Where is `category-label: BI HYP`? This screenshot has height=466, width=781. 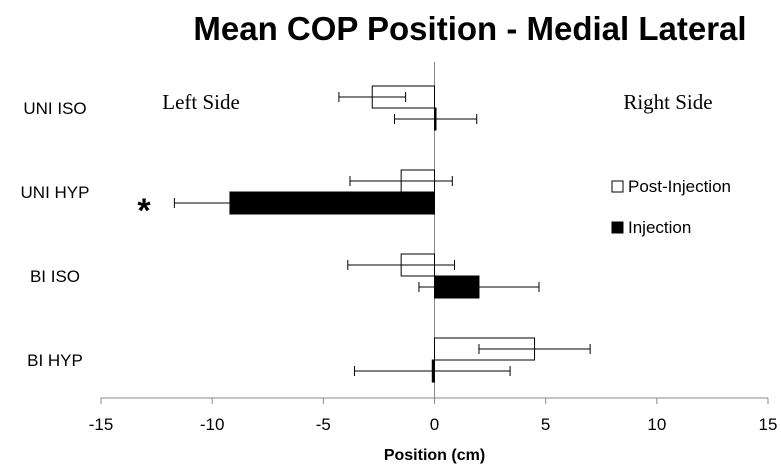
category-label: BI HYP is located at coordinates (55, 360).